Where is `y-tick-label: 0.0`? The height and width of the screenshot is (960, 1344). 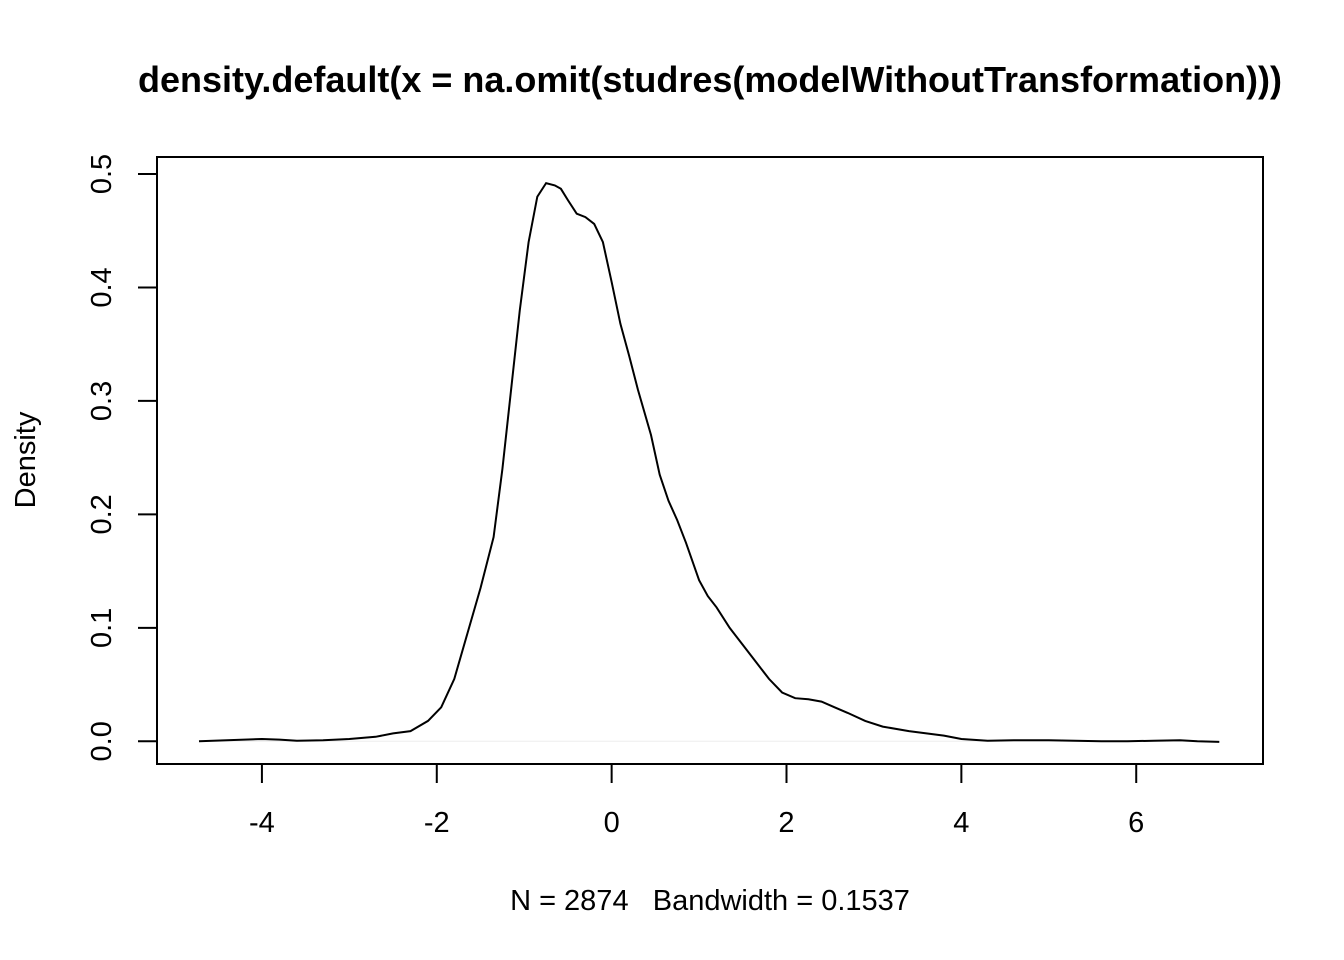 y-tick-label: 0.0 is located at coordinates (102, 741).